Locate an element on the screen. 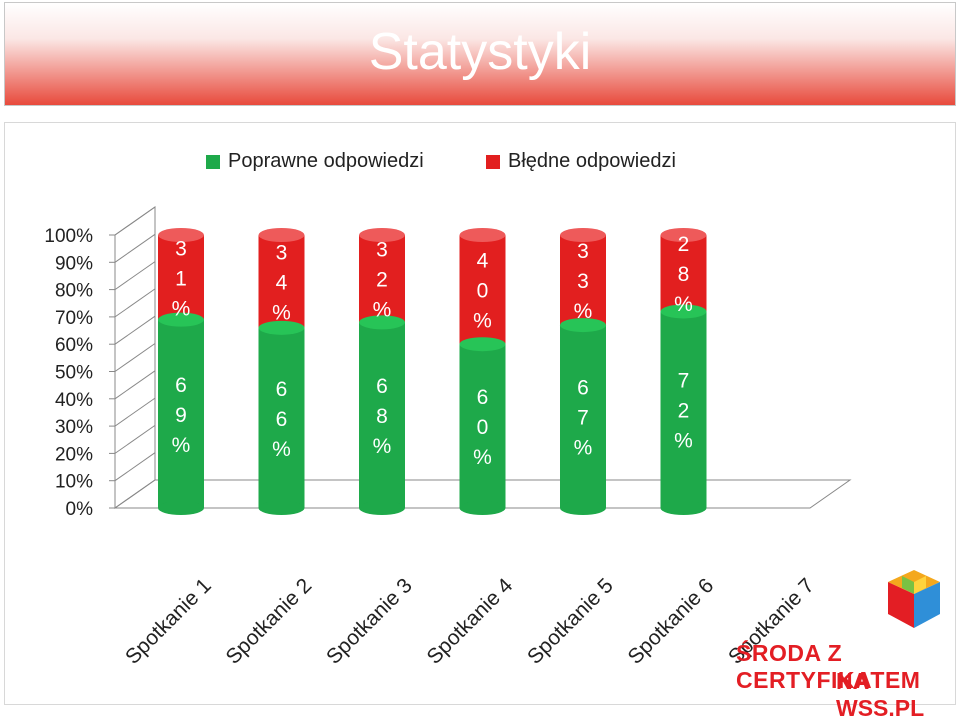  y-tick-label: 60% is located at coordinates (74, 345).